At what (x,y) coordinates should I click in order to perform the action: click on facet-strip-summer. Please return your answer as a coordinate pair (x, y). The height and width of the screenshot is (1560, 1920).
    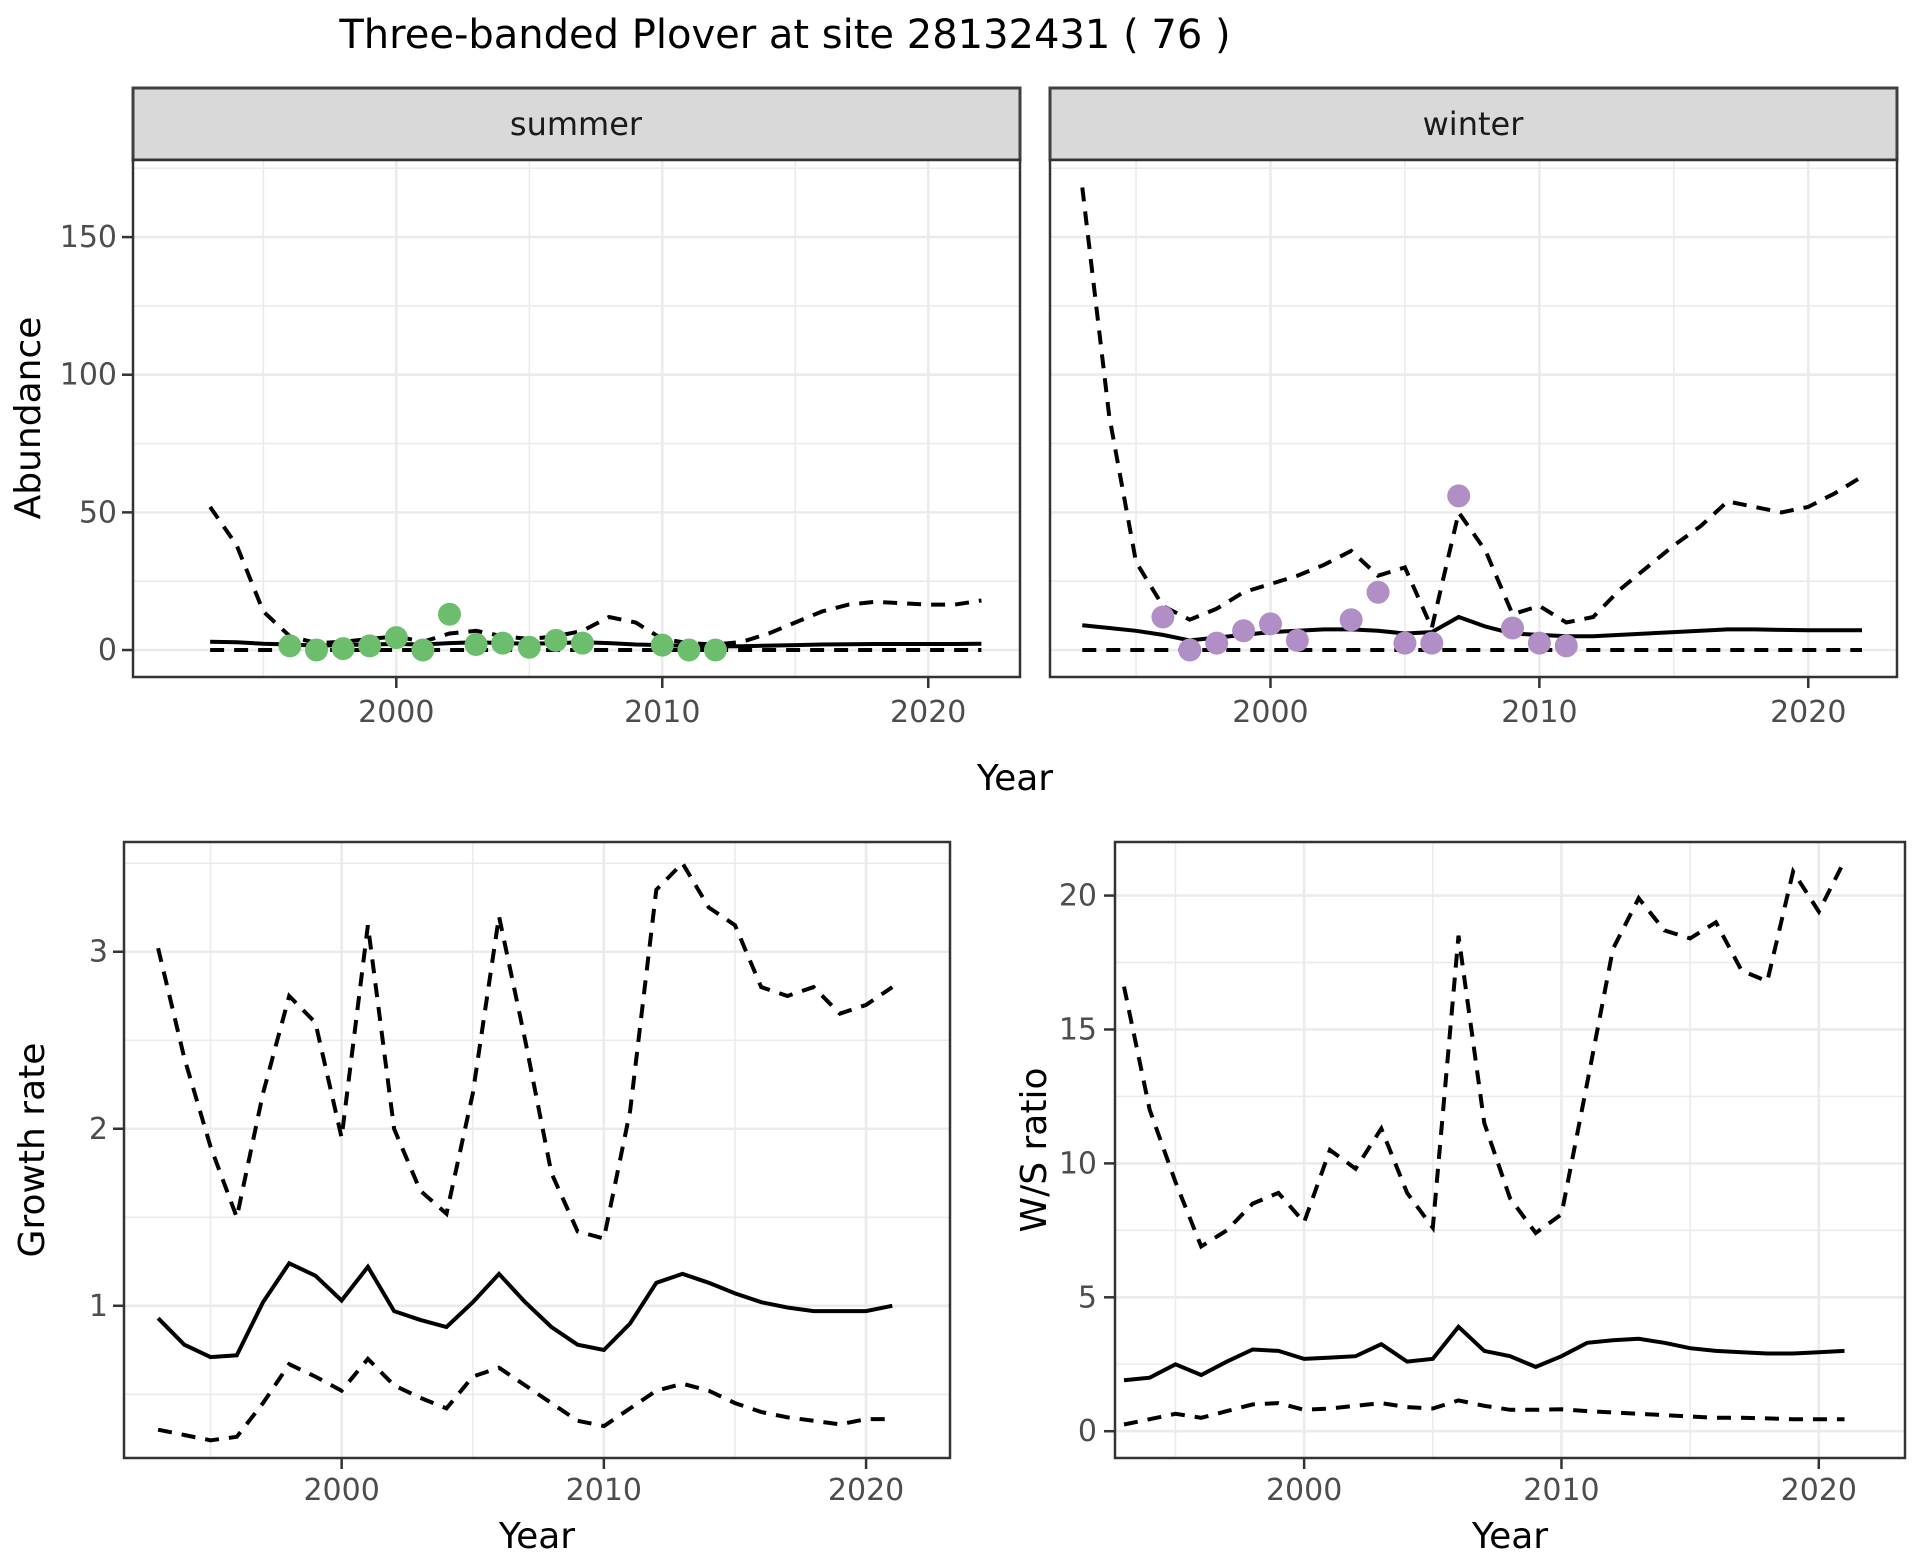
    Looking at the image, I should click on (576, 124).